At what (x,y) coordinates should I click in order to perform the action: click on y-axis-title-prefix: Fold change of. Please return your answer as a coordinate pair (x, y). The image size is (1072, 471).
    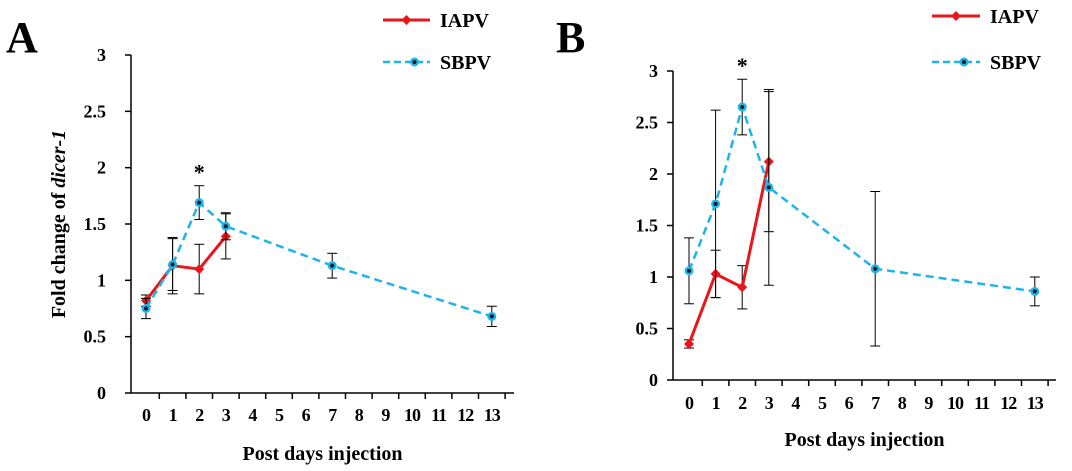
    Looking at the image, I should click on (59, 253).